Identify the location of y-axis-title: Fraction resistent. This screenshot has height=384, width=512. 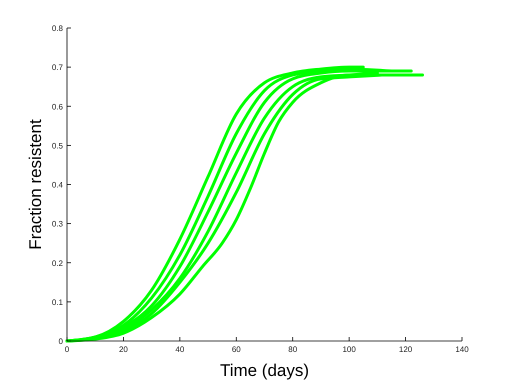
(35, 184).